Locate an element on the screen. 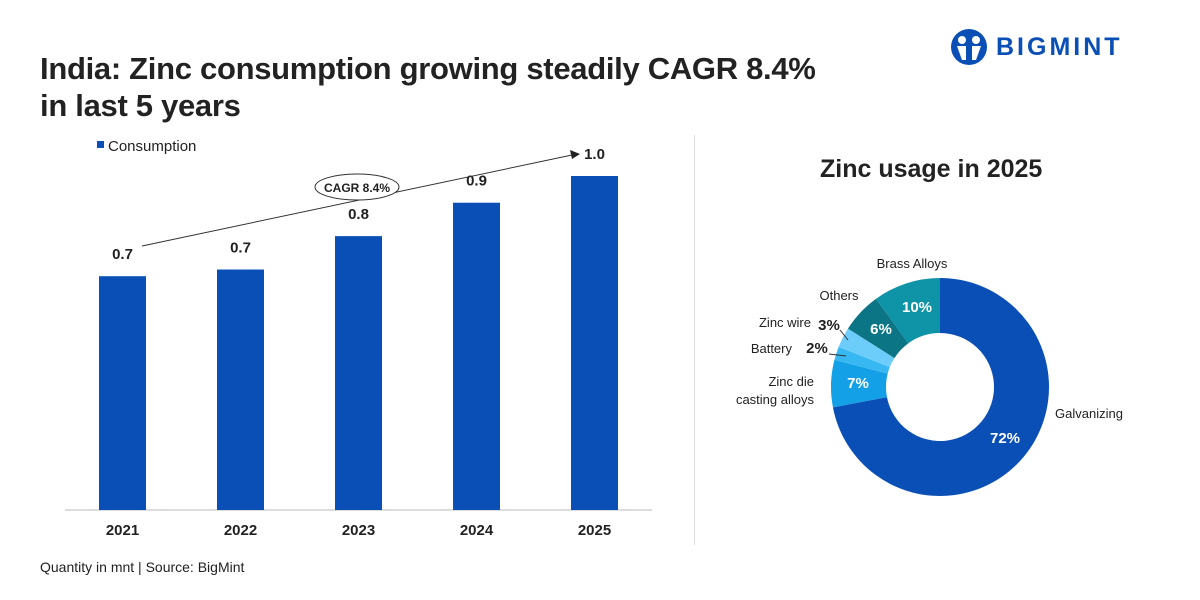 This screenshot has height=600, width=1200. cagr-arrow-head is located at coordinates (575, 154).